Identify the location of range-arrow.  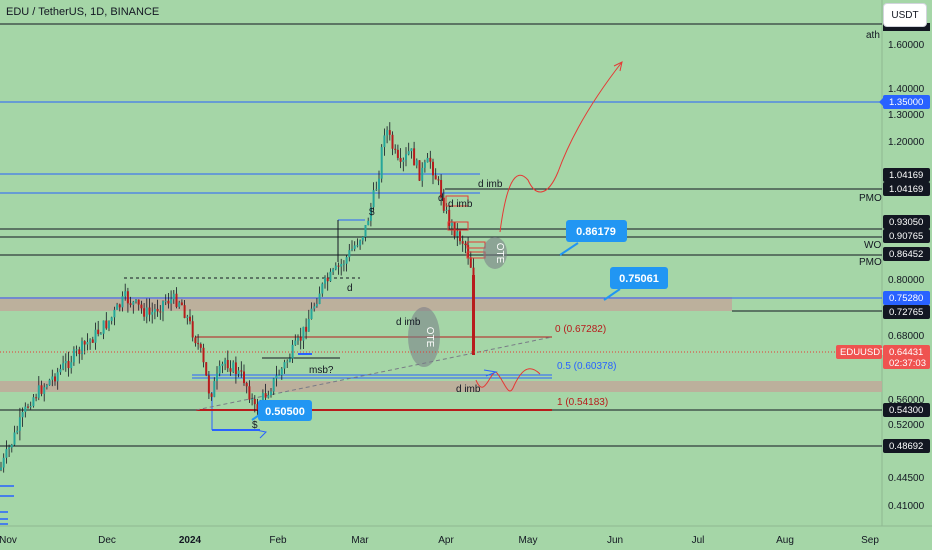
(490, 373).